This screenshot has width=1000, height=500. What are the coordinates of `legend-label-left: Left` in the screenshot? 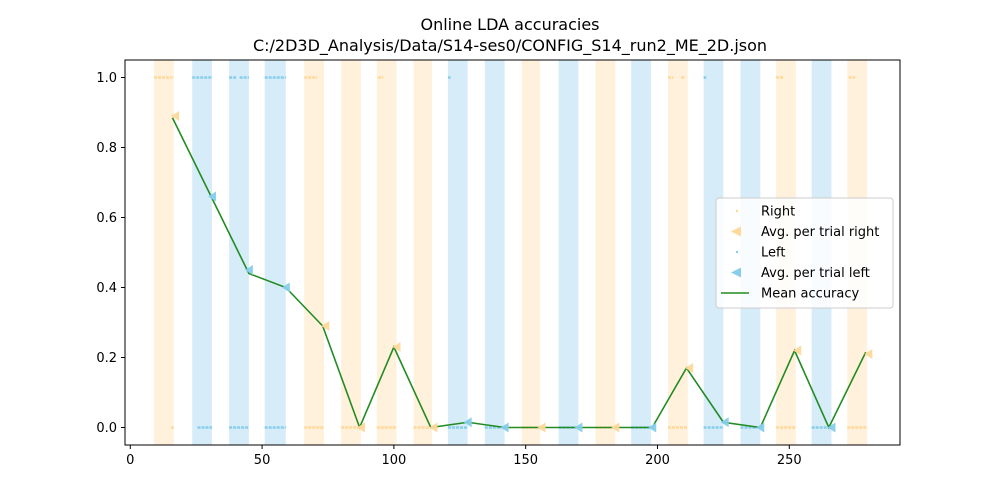 It's located at (773, 253).